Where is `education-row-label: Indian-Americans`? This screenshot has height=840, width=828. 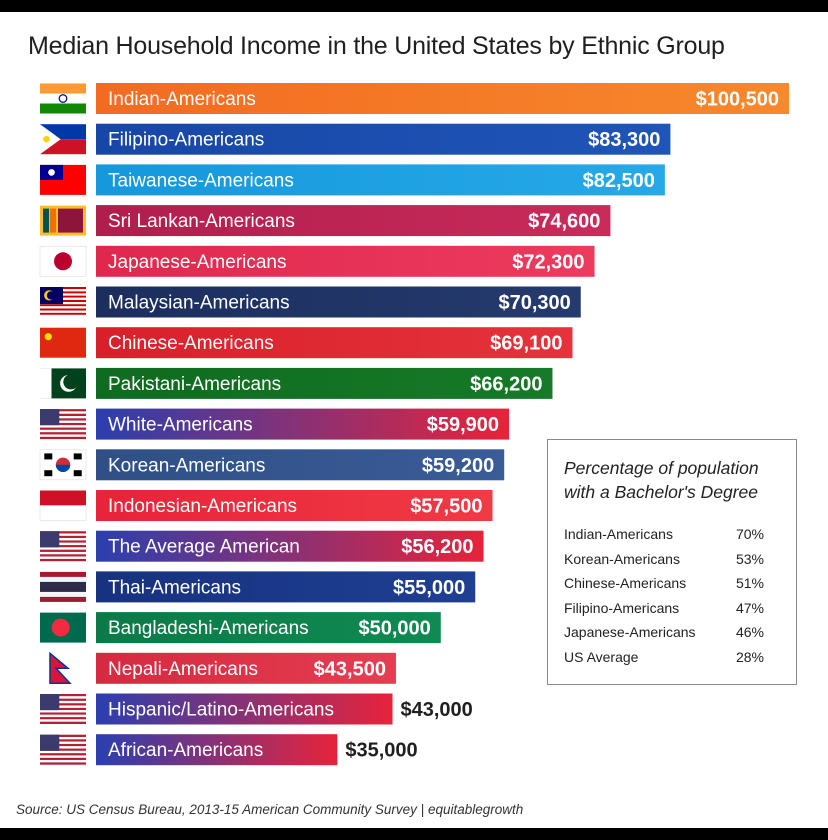 education-row-label: Indian-Americans is located at coordinates (618, 534).